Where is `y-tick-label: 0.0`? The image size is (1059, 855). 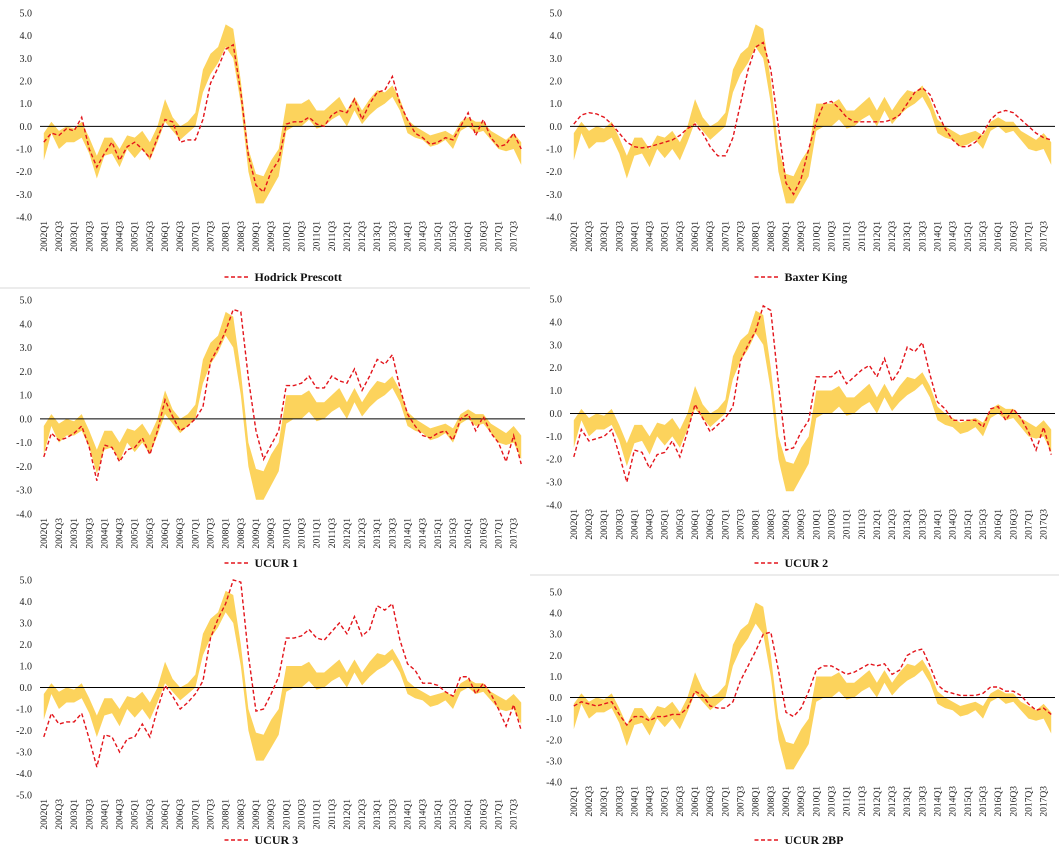
y-tick-label: 0.0 is located at coordinates (556, 127).